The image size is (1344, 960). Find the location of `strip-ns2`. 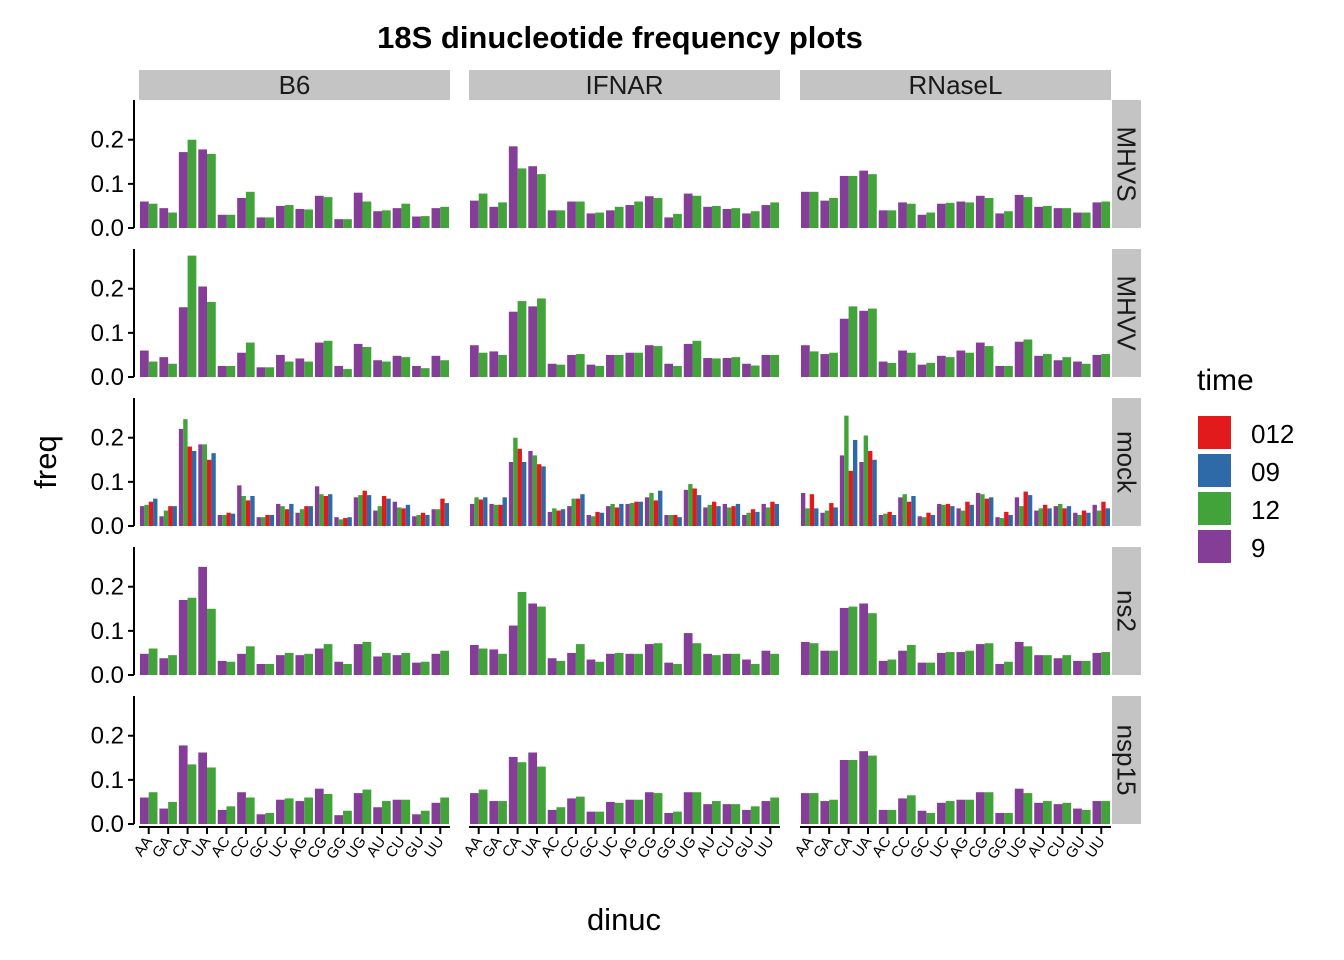

strip-ns2 is located at coordinates (1126, 611).